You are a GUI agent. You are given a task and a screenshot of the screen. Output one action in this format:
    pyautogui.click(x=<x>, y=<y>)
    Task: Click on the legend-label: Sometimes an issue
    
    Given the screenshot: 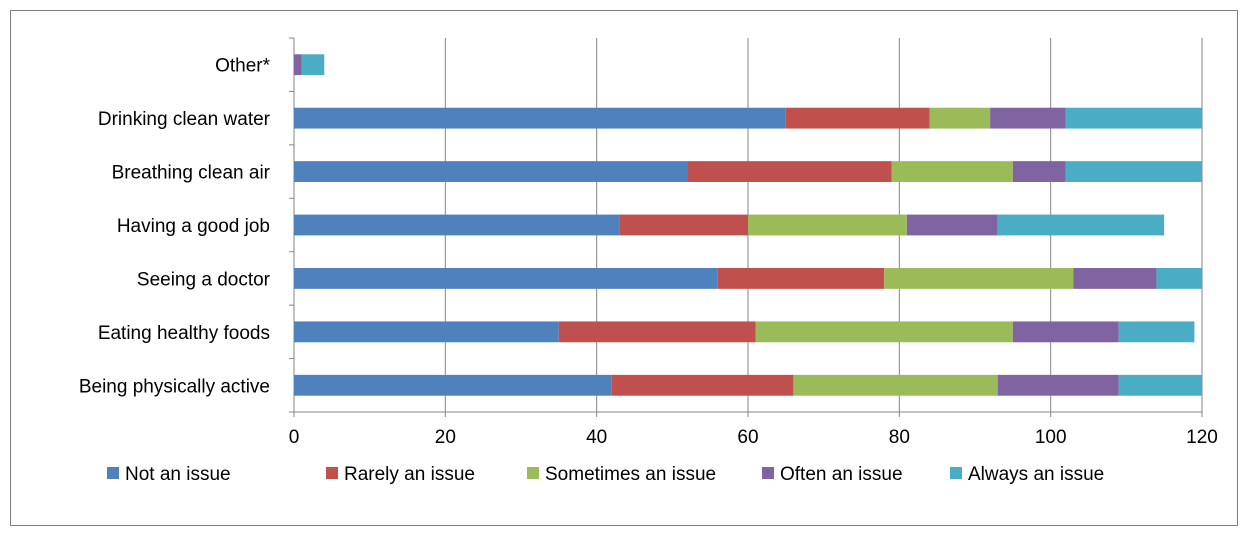 What is the action you would take?
    pyautogui.click(x=630, y=474)
    